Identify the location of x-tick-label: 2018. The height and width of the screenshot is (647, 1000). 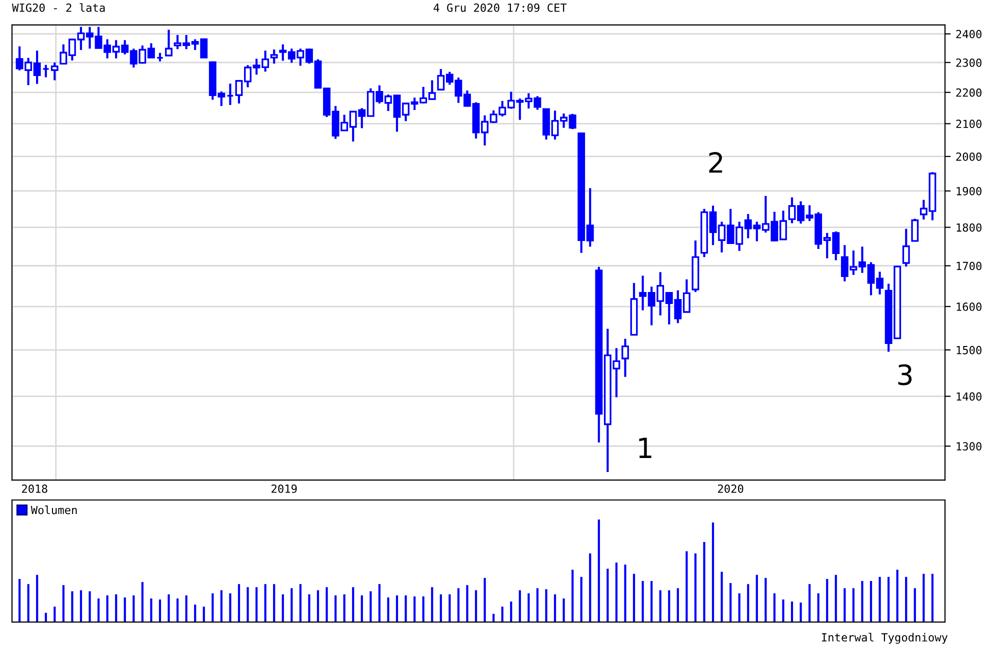
(35, 488).